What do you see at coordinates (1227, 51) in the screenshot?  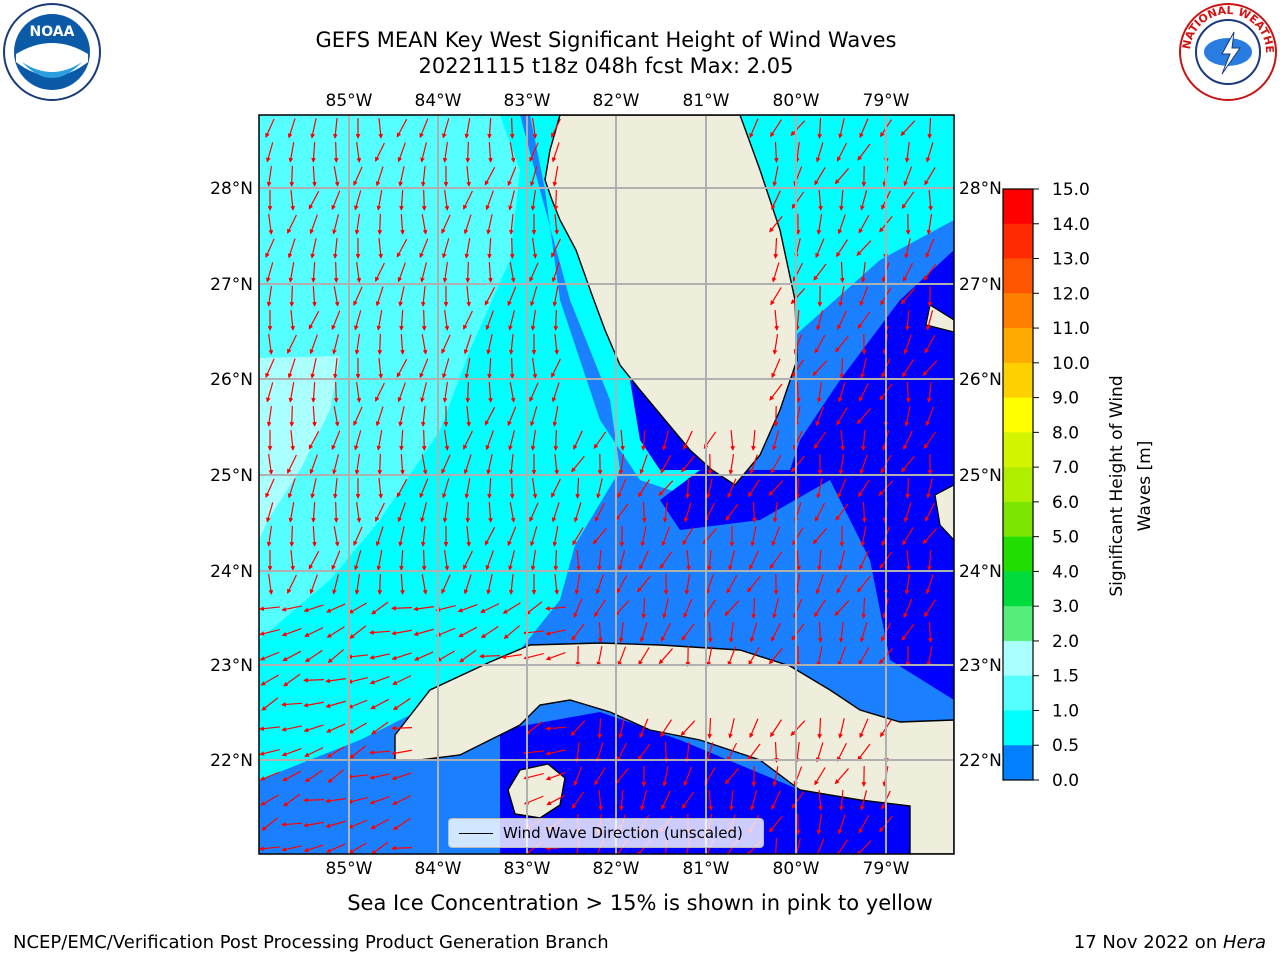 I see `nws-logo-icon: NATIONAL WEATHER SERVICE` at bounding box center [1227, 51].